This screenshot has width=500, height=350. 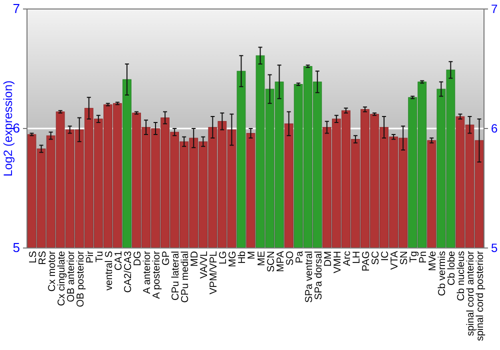 I want to click on x-tick-label: ventral S, so click(x=109, y=270).